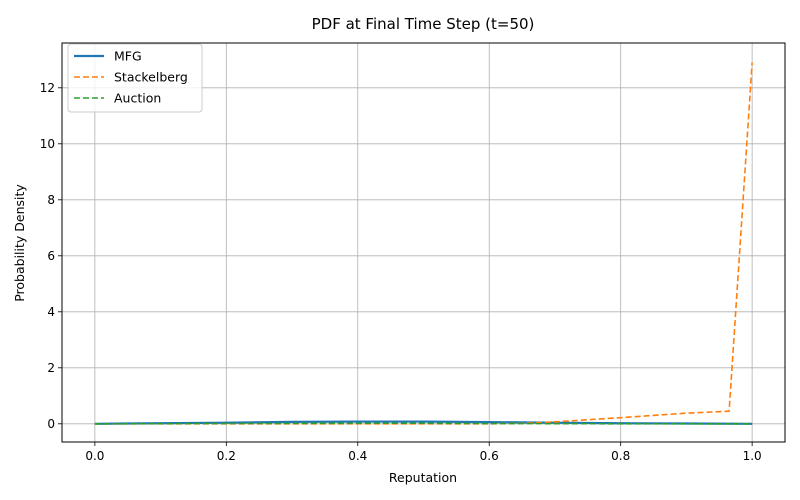 This screenshot has width=800, height=500. Describe the element at coordinates (47, 88) in the screenshot. I see `y-tick-label: 12` at that location.